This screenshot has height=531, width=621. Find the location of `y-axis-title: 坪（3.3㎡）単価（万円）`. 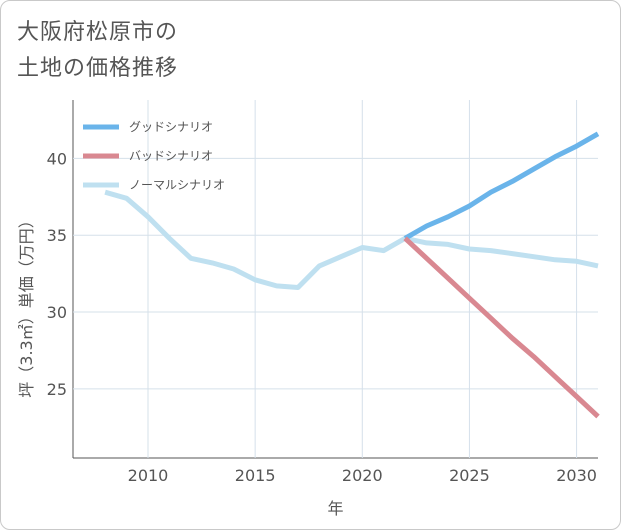

y-axis-title: 坪（3.3㎡）単価（万円） is located at coordinates (26, 304).